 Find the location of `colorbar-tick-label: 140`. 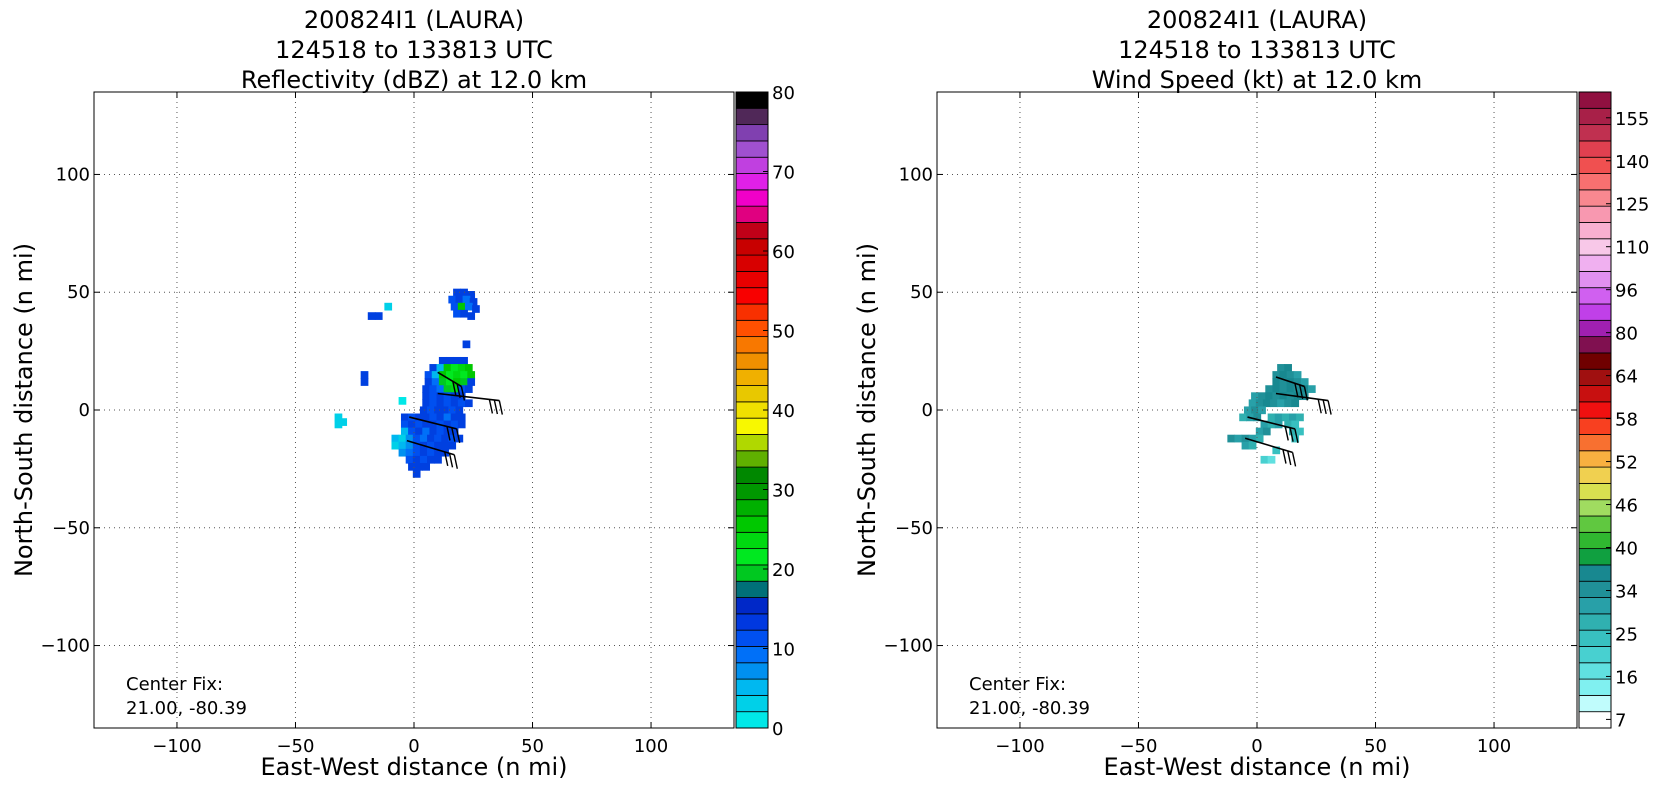

colorbar-tick-label: 140 is located at coordinates (1632, 162).